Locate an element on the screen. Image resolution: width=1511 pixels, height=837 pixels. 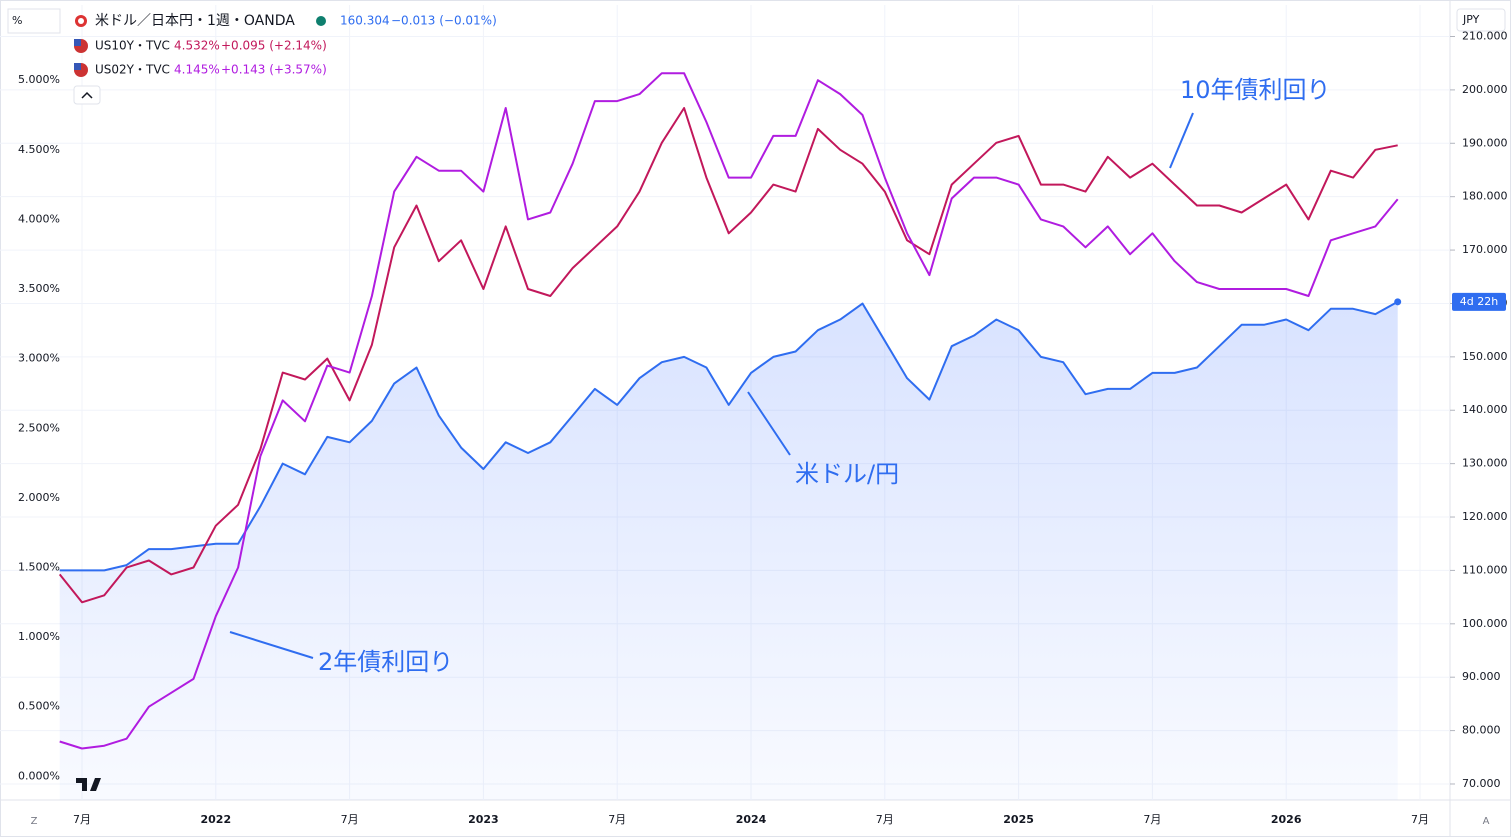
y2-tick-label: 100.000 is located at coordinates (1485, 623).